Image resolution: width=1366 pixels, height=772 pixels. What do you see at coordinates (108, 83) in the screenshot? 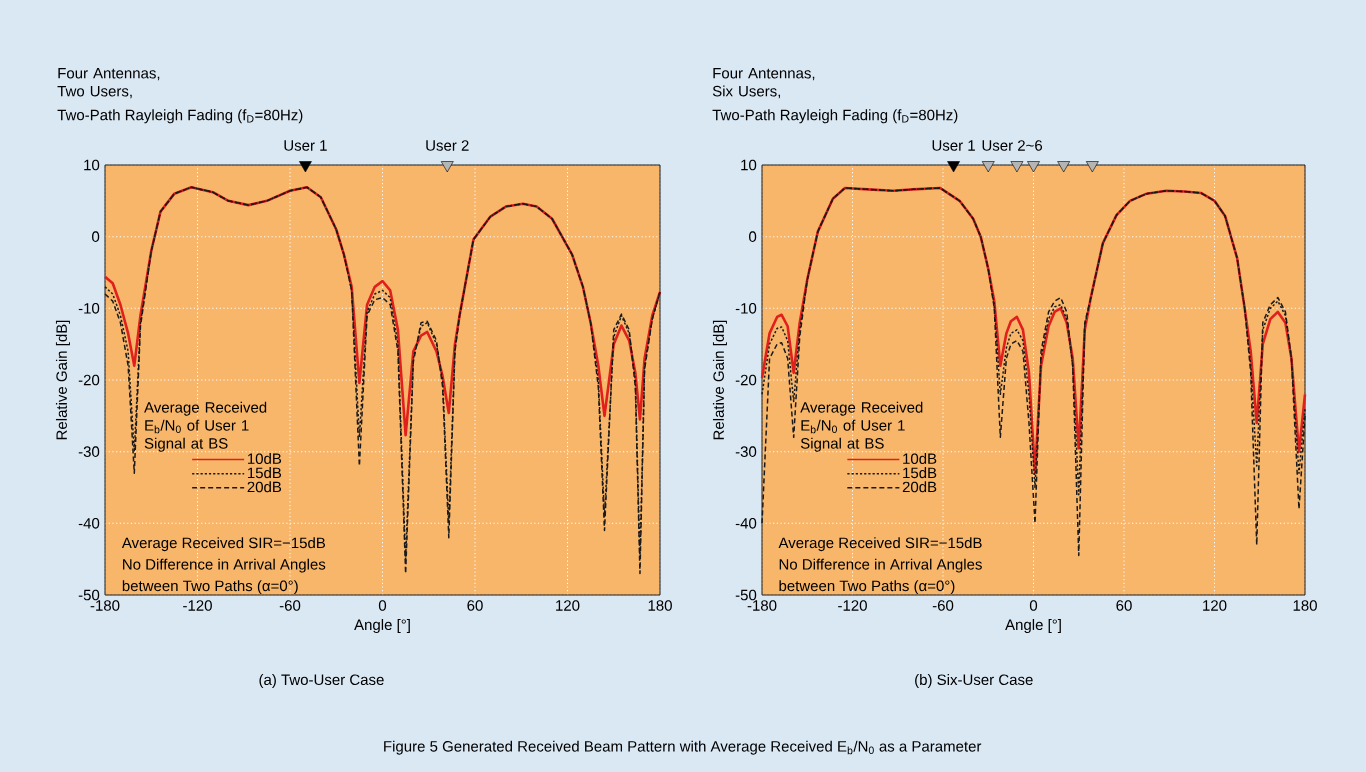
I see `chart-title: Four Antennas, Two Users,` at bounding box center [108, 83].